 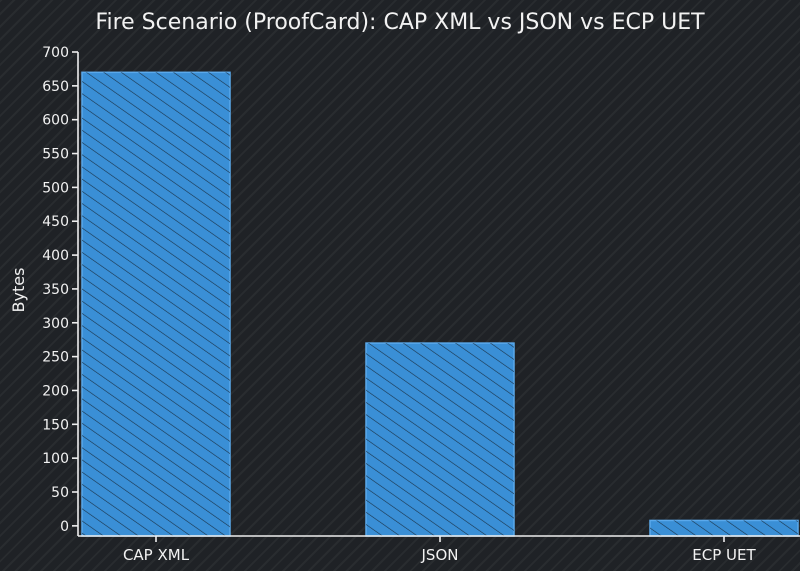 What do you see at coordinates (55, 155) in the screenshot?
I see `y-tick-label: 550` at bounding box center [55, 155].